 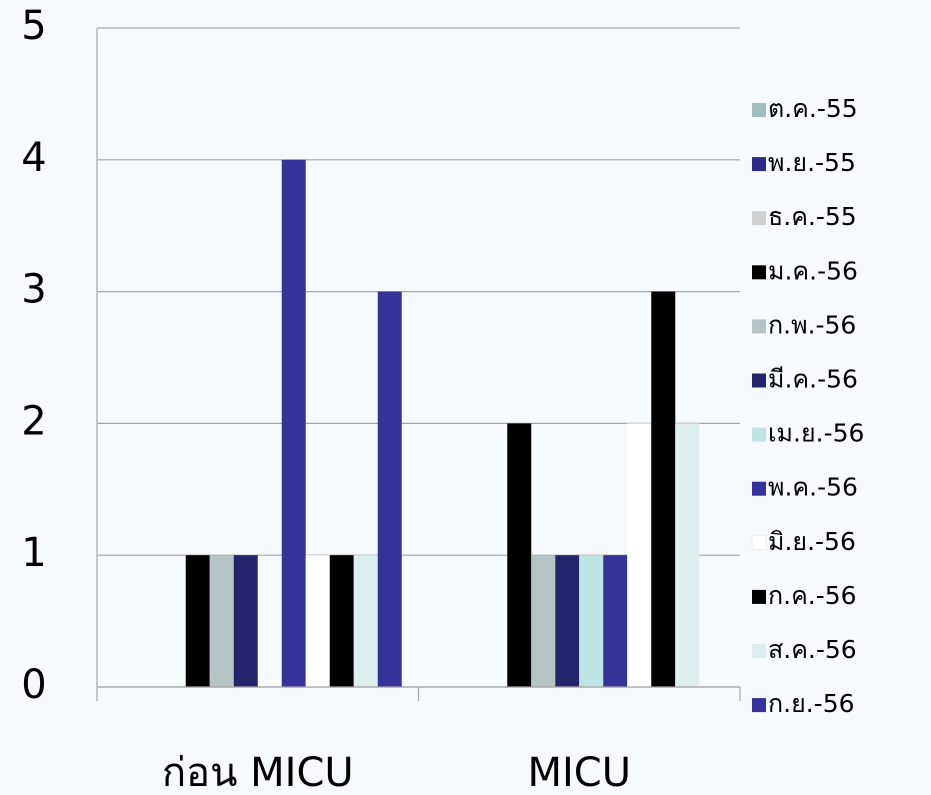 I want to click on legend-label: มิ.ย.-56, so click(x=812, y=541).